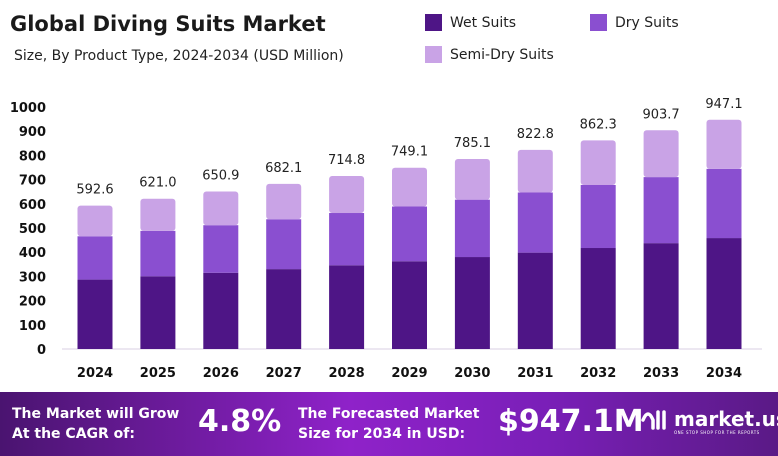 This screenshot has height=456, width=778. I want to click on bar-semi-dry-suits-2025, so click(158, 214).